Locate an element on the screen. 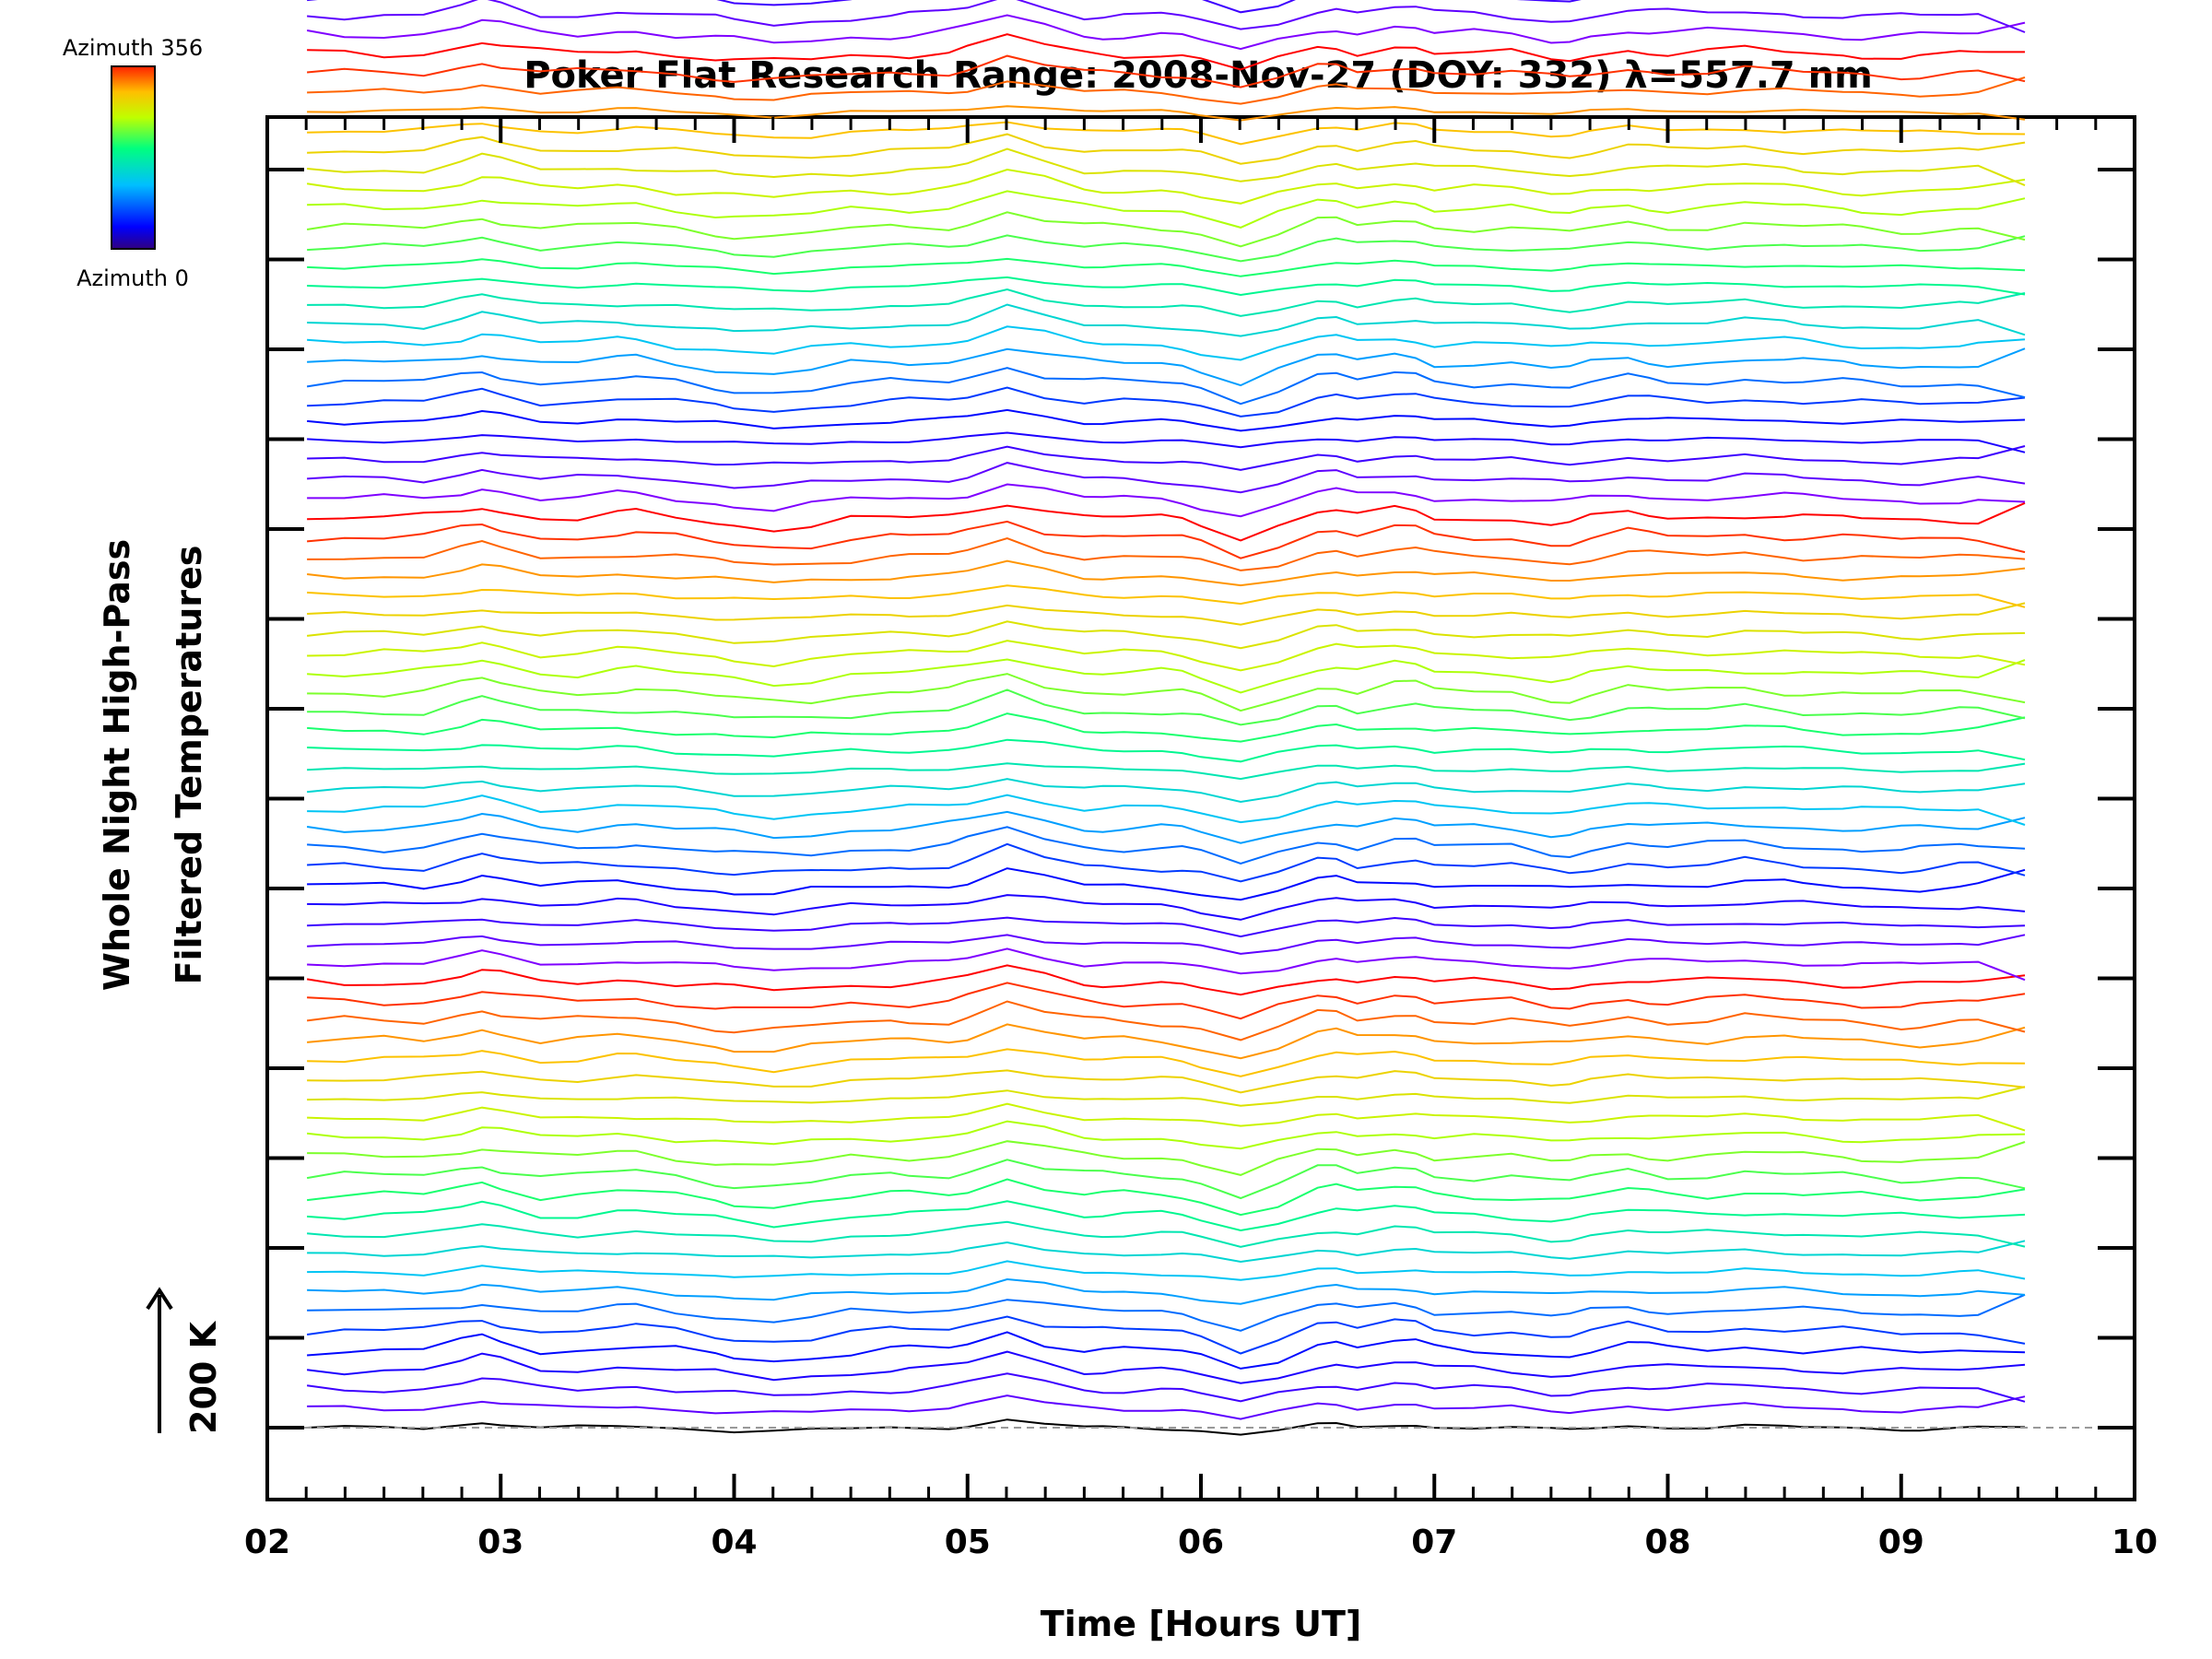 This screenshot has width=2212, height=1659. x-tick-label: 10 is located at coordinates (2135, 1542).